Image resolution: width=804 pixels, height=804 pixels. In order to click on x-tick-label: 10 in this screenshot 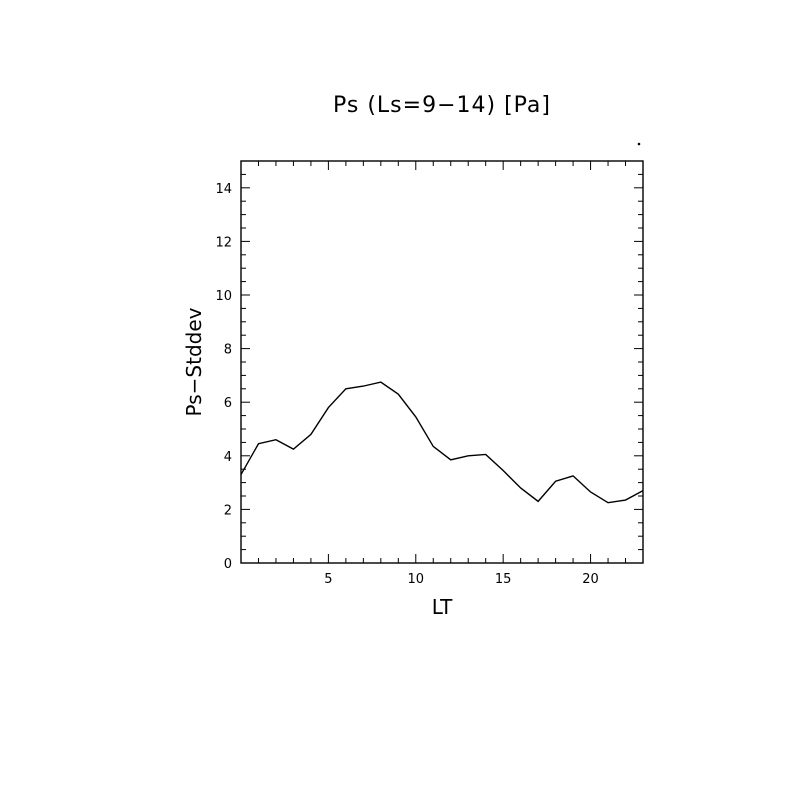, I will do `click(416, 579)`.